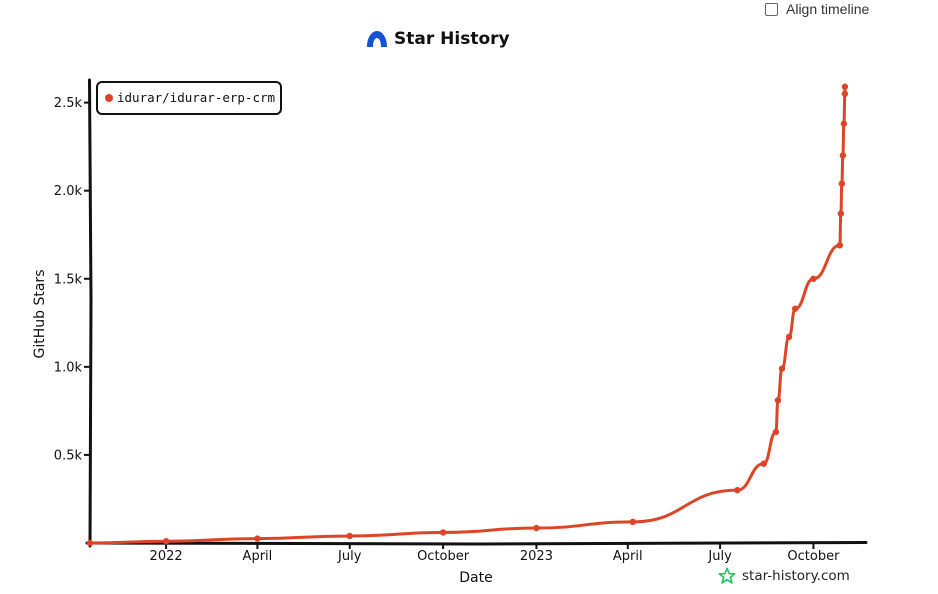  Describe the element at coordinates (771, 9) in the screenshot. I see `align-timeline-checkbox` at that location.